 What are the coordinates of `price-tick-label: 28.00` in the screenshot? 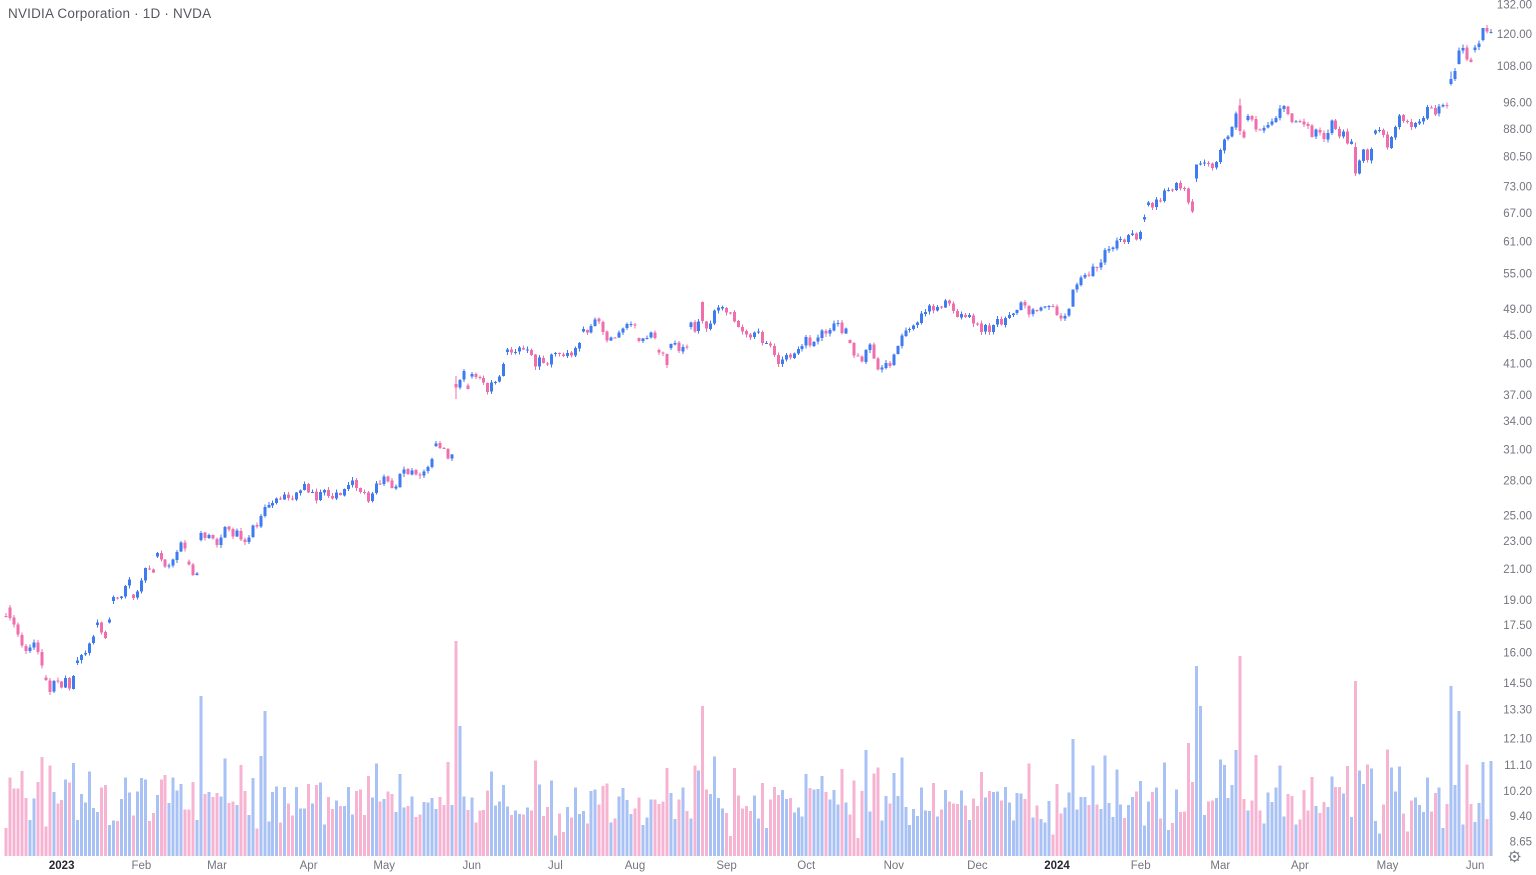 It's located at (1517, 482).